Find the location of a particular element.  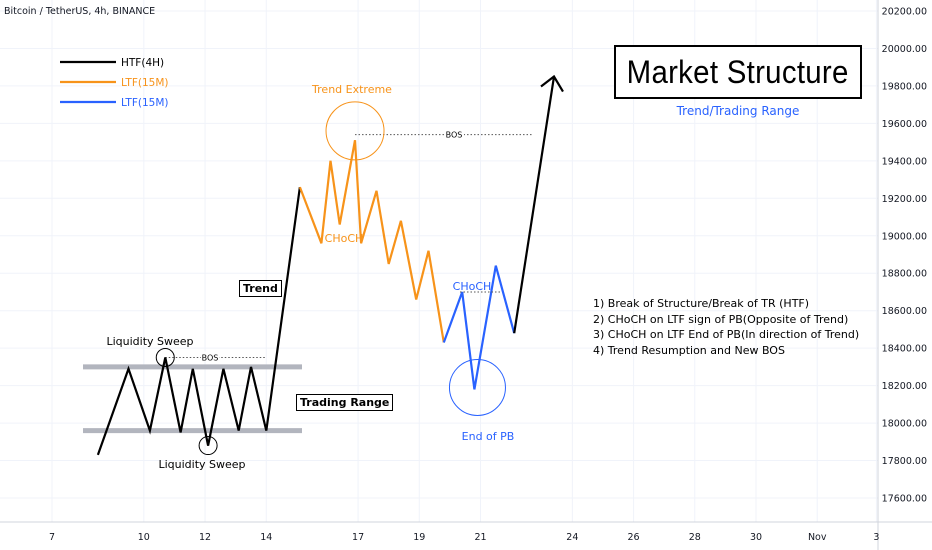

legend-lines: HTF(4H) LTF(15M) LTF(15M) is located at coordinates (114, 83).